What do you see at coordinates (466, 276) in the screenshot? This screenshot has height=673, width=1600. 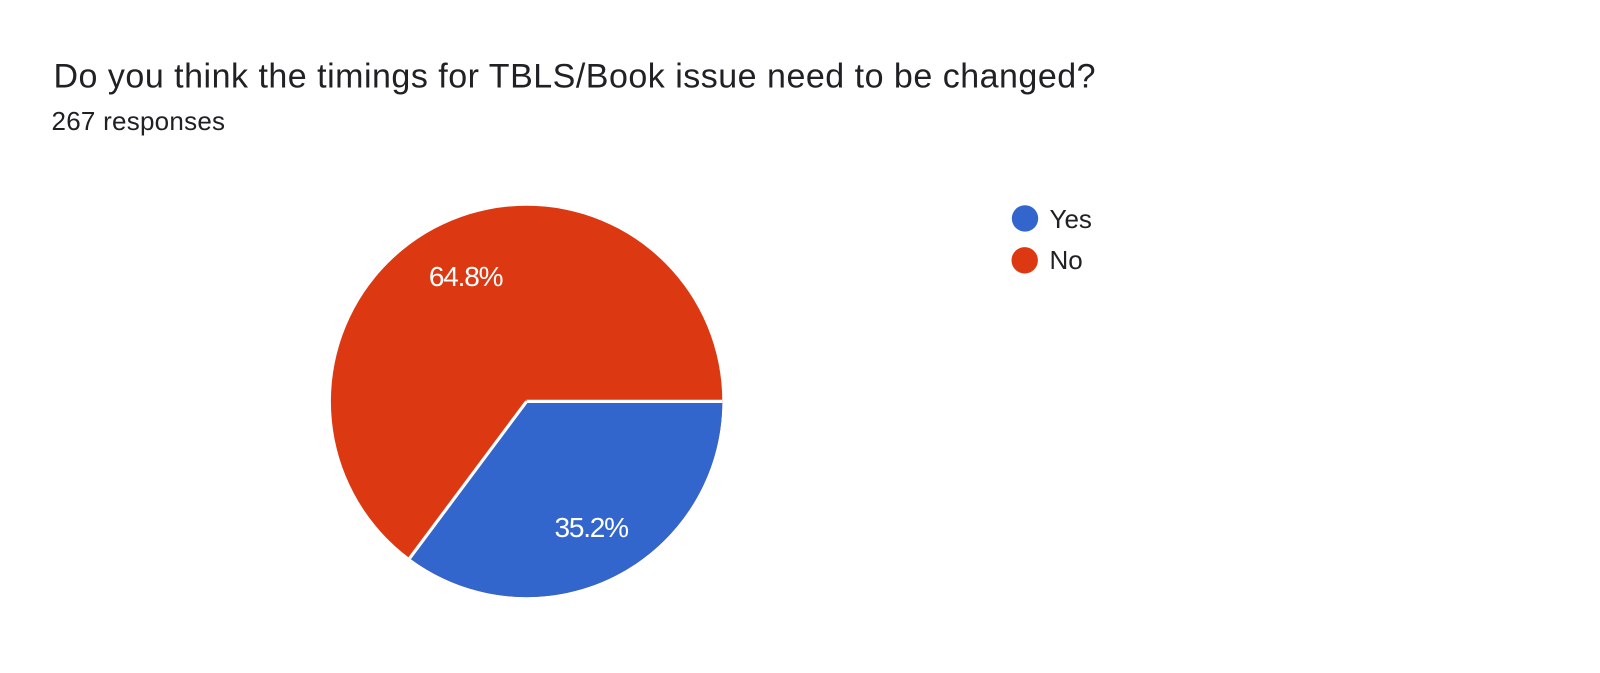 I see `svg-text: 64.8%` at bounding box center [466, 276].